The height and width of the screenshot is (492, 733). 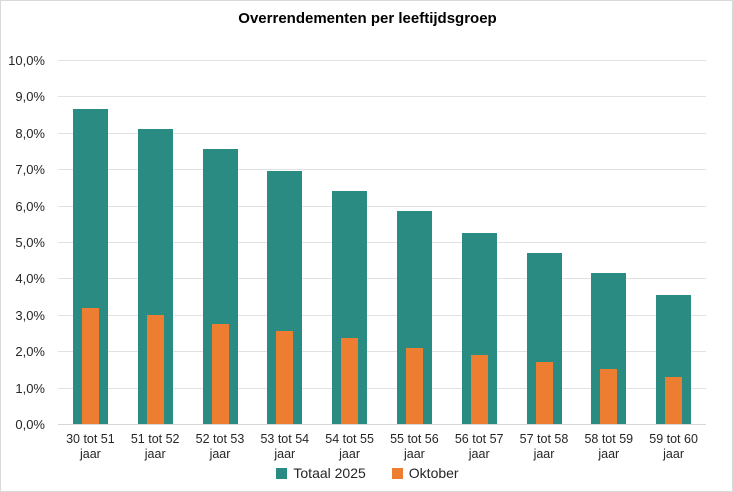 What do you see at coordinates (282, 473) in the screenshot?
I see `legend-swatch-totaal-2025` at bounding box center [282, 473].